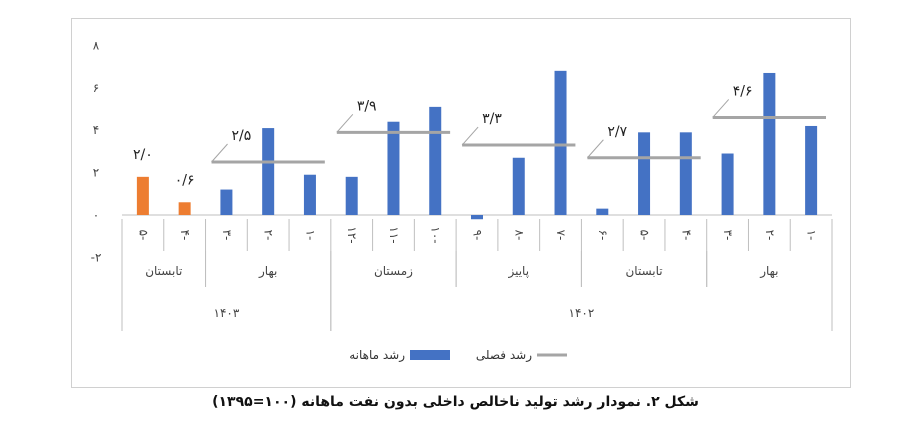 This screenshot has height=425, width=911. Describe the element at coordinates (504, 355) in the screenshot. I see `legend-seasonal-growth: رشد فصلی` at that location.